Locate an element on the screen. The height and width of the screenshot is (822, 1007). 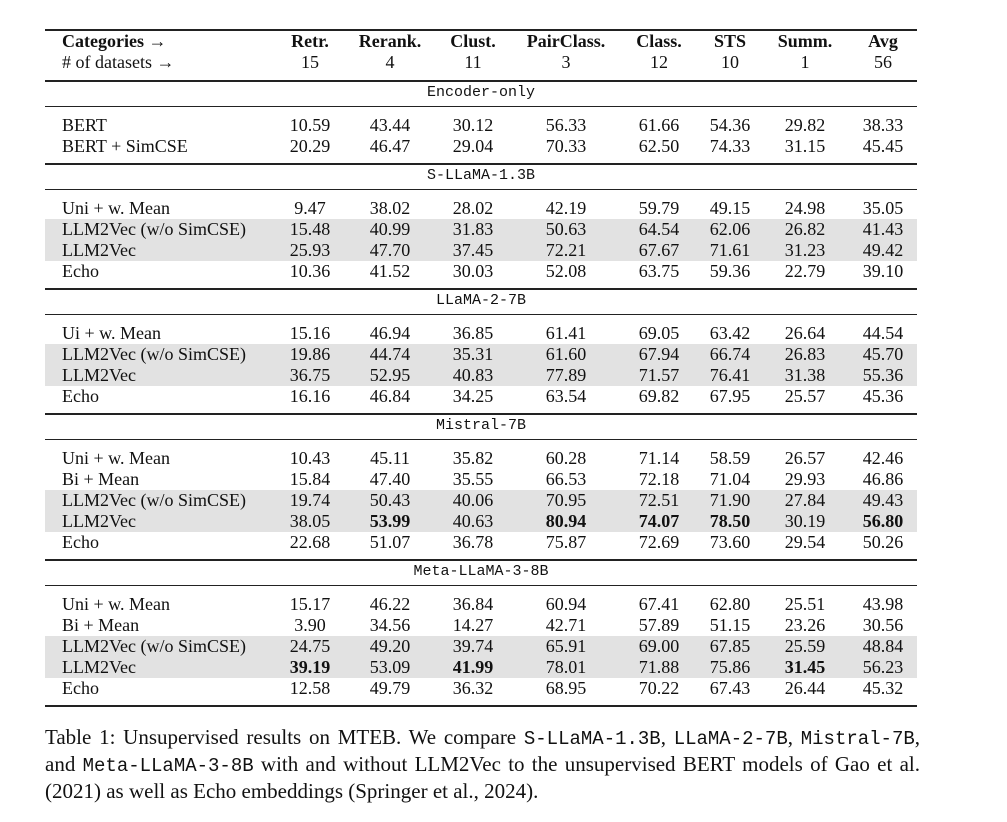
cell: 42.19 is located at coordinates (566, 208).